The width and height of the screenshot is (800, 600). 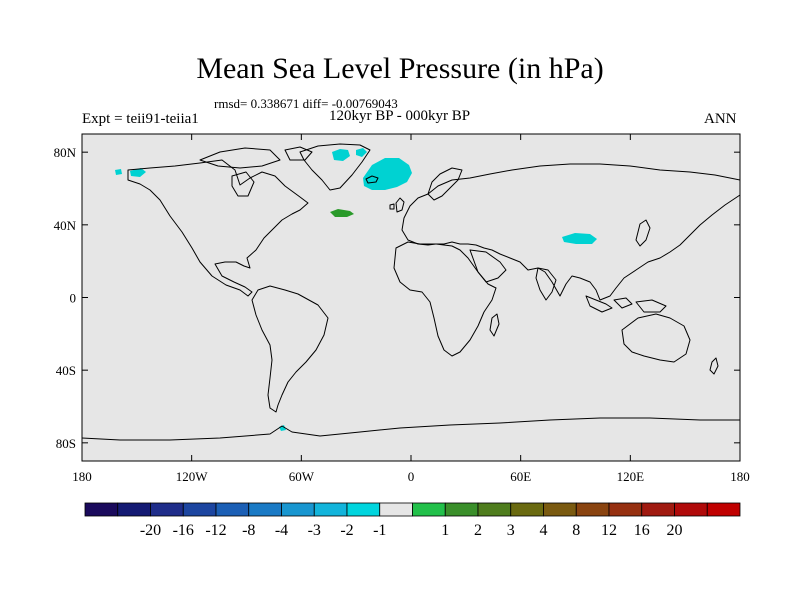 I want to click on colorbar-label: -12, so click(x=215, y=530).